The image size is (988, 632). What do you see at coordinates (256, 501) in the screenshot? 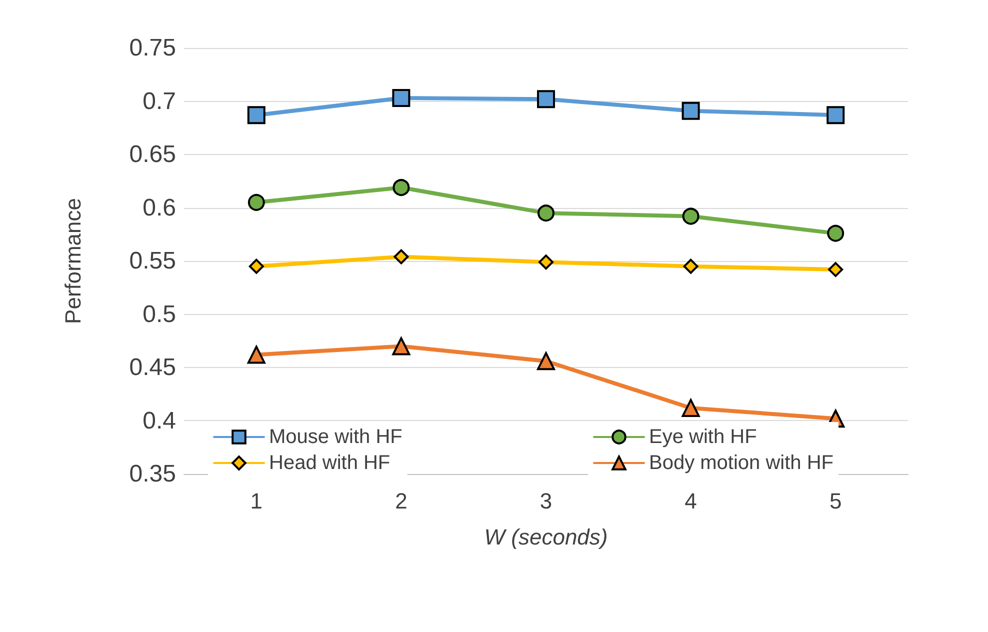
I see `x-tick-label: 1` at bounding box center [256, 501].